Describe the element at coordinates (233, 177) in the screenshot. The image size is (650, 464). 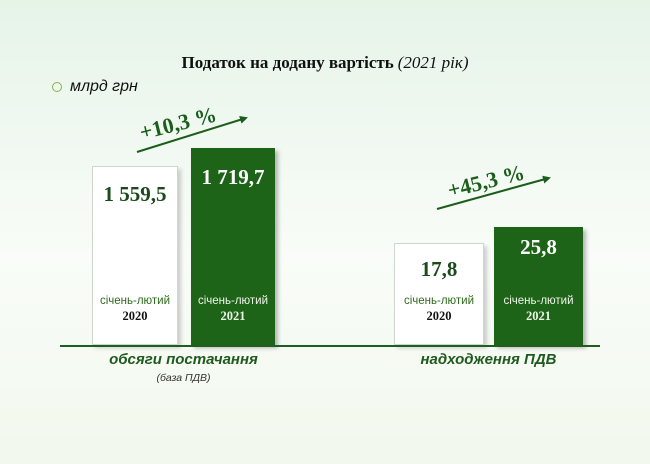
I see `bar-value-label: 1 719,7` at that location.